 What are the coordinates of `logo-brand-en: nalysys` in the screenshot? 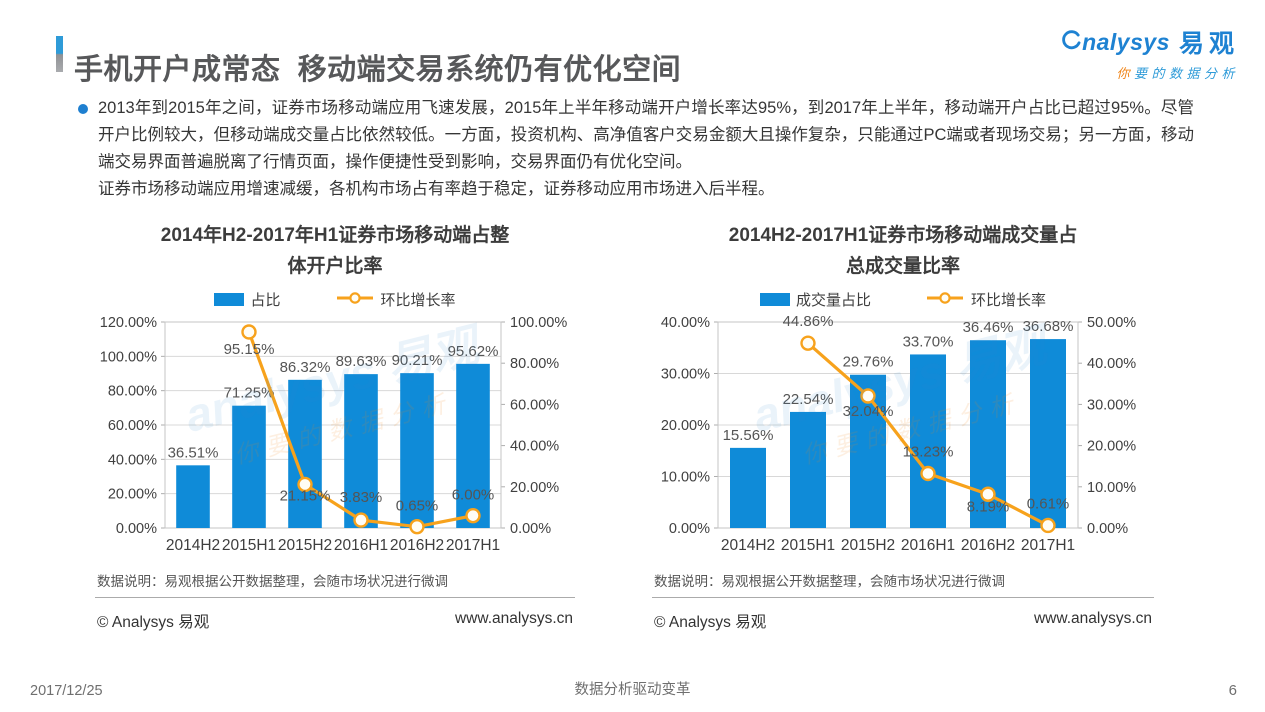 It's located at (1126, 41).